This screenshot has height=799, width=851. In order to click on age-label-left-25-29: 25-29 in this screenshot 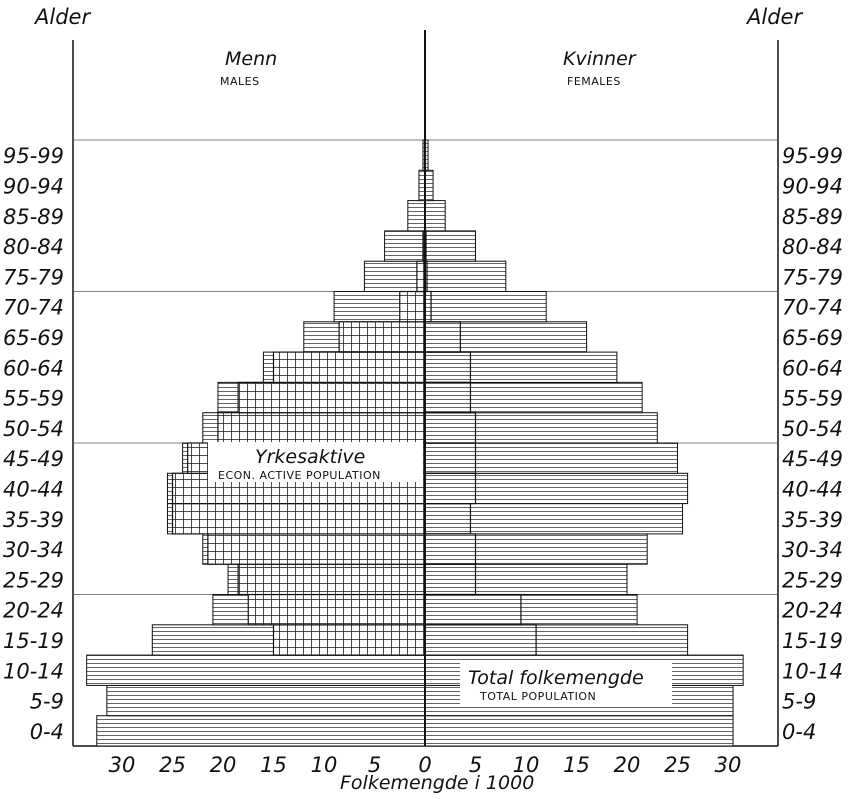, I will do `click(33, 580)`.